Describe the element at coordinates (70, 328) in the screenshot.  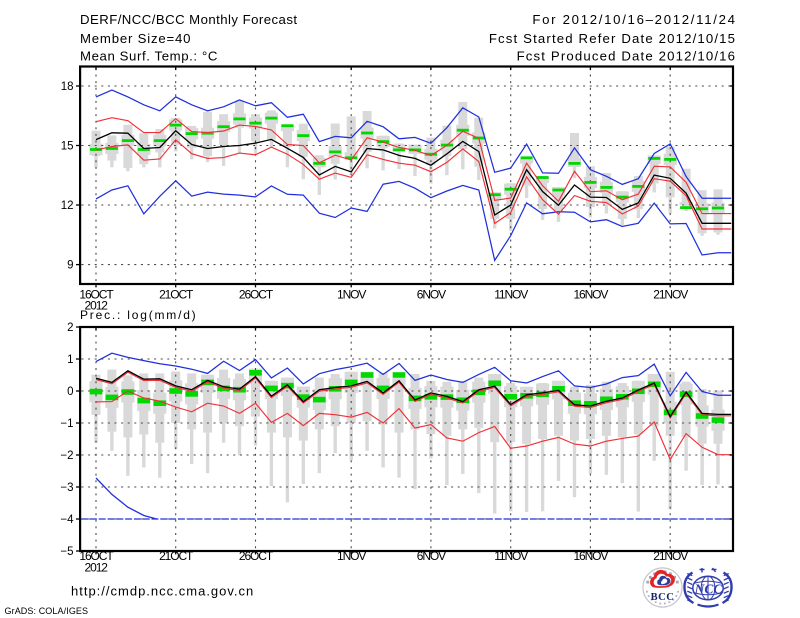
I see `svg-text: 2` at that location.